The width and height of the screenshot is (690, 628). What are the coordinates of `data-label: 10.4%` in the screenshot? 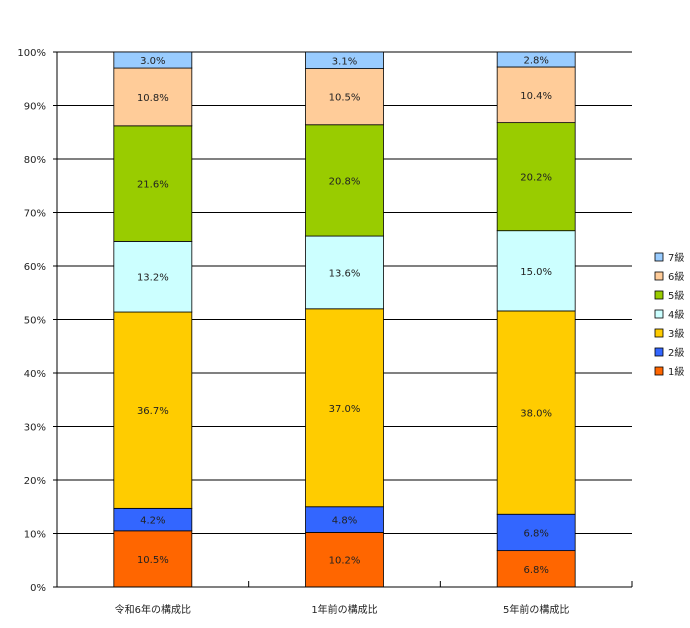 It's located at (536, 96).